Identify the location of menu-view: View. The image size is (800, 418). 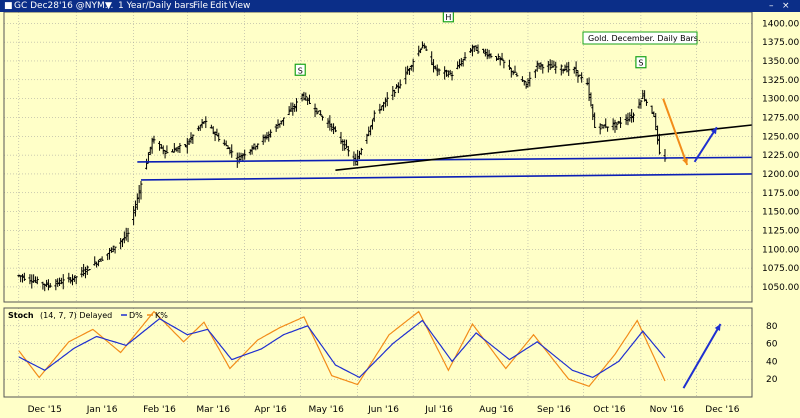
(240, 6).